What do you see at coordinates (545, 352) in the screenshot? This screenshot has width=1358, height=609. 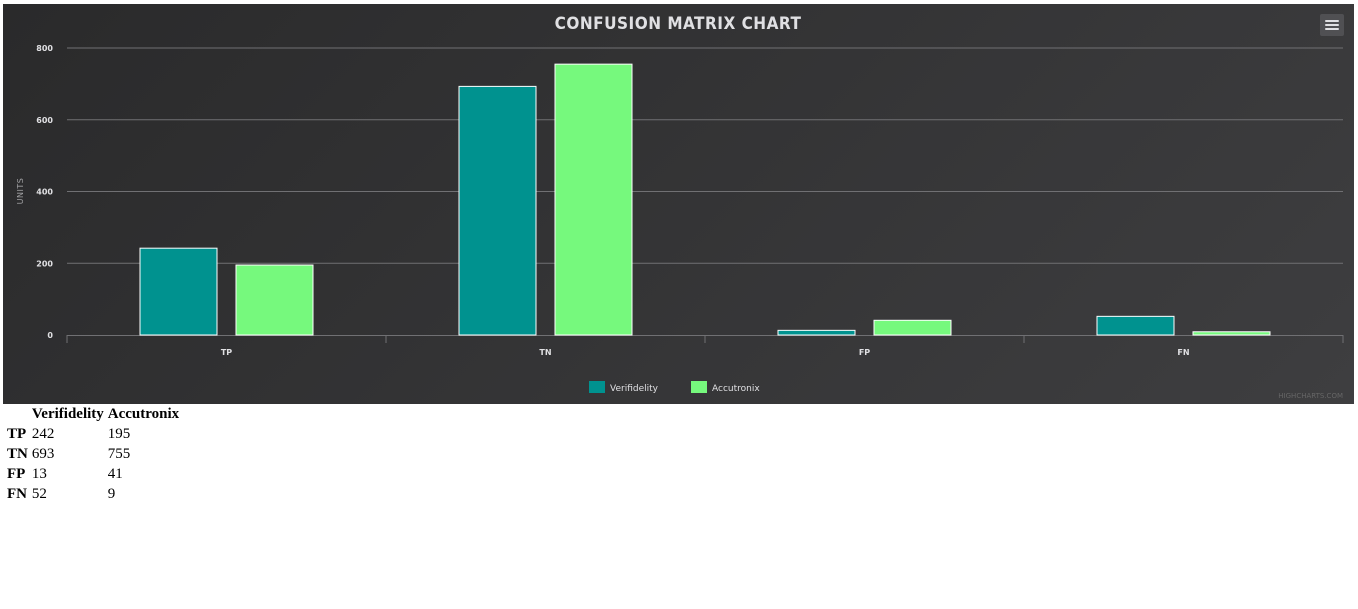 I see `x-tick-label: TN` at bounding box center [545, 352].